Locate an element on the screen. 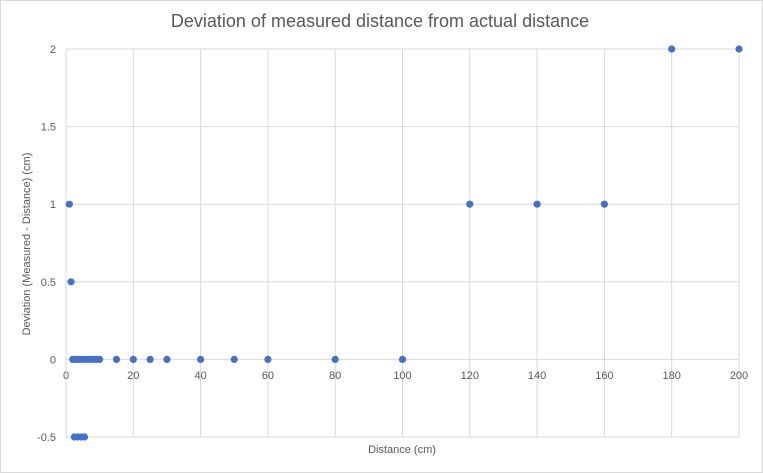 This screenshot has height=473, width=763. x-tick-label: 180 is located at coordinates (672, 376).